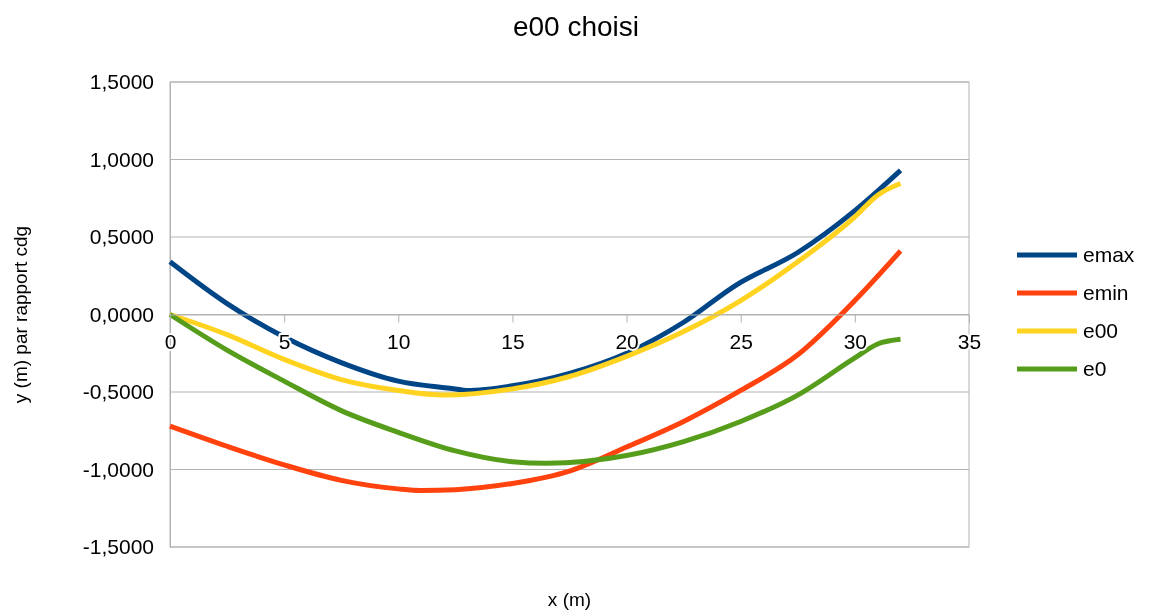  I want to click on y-tick-label: -1,0000, so click(118, 469).